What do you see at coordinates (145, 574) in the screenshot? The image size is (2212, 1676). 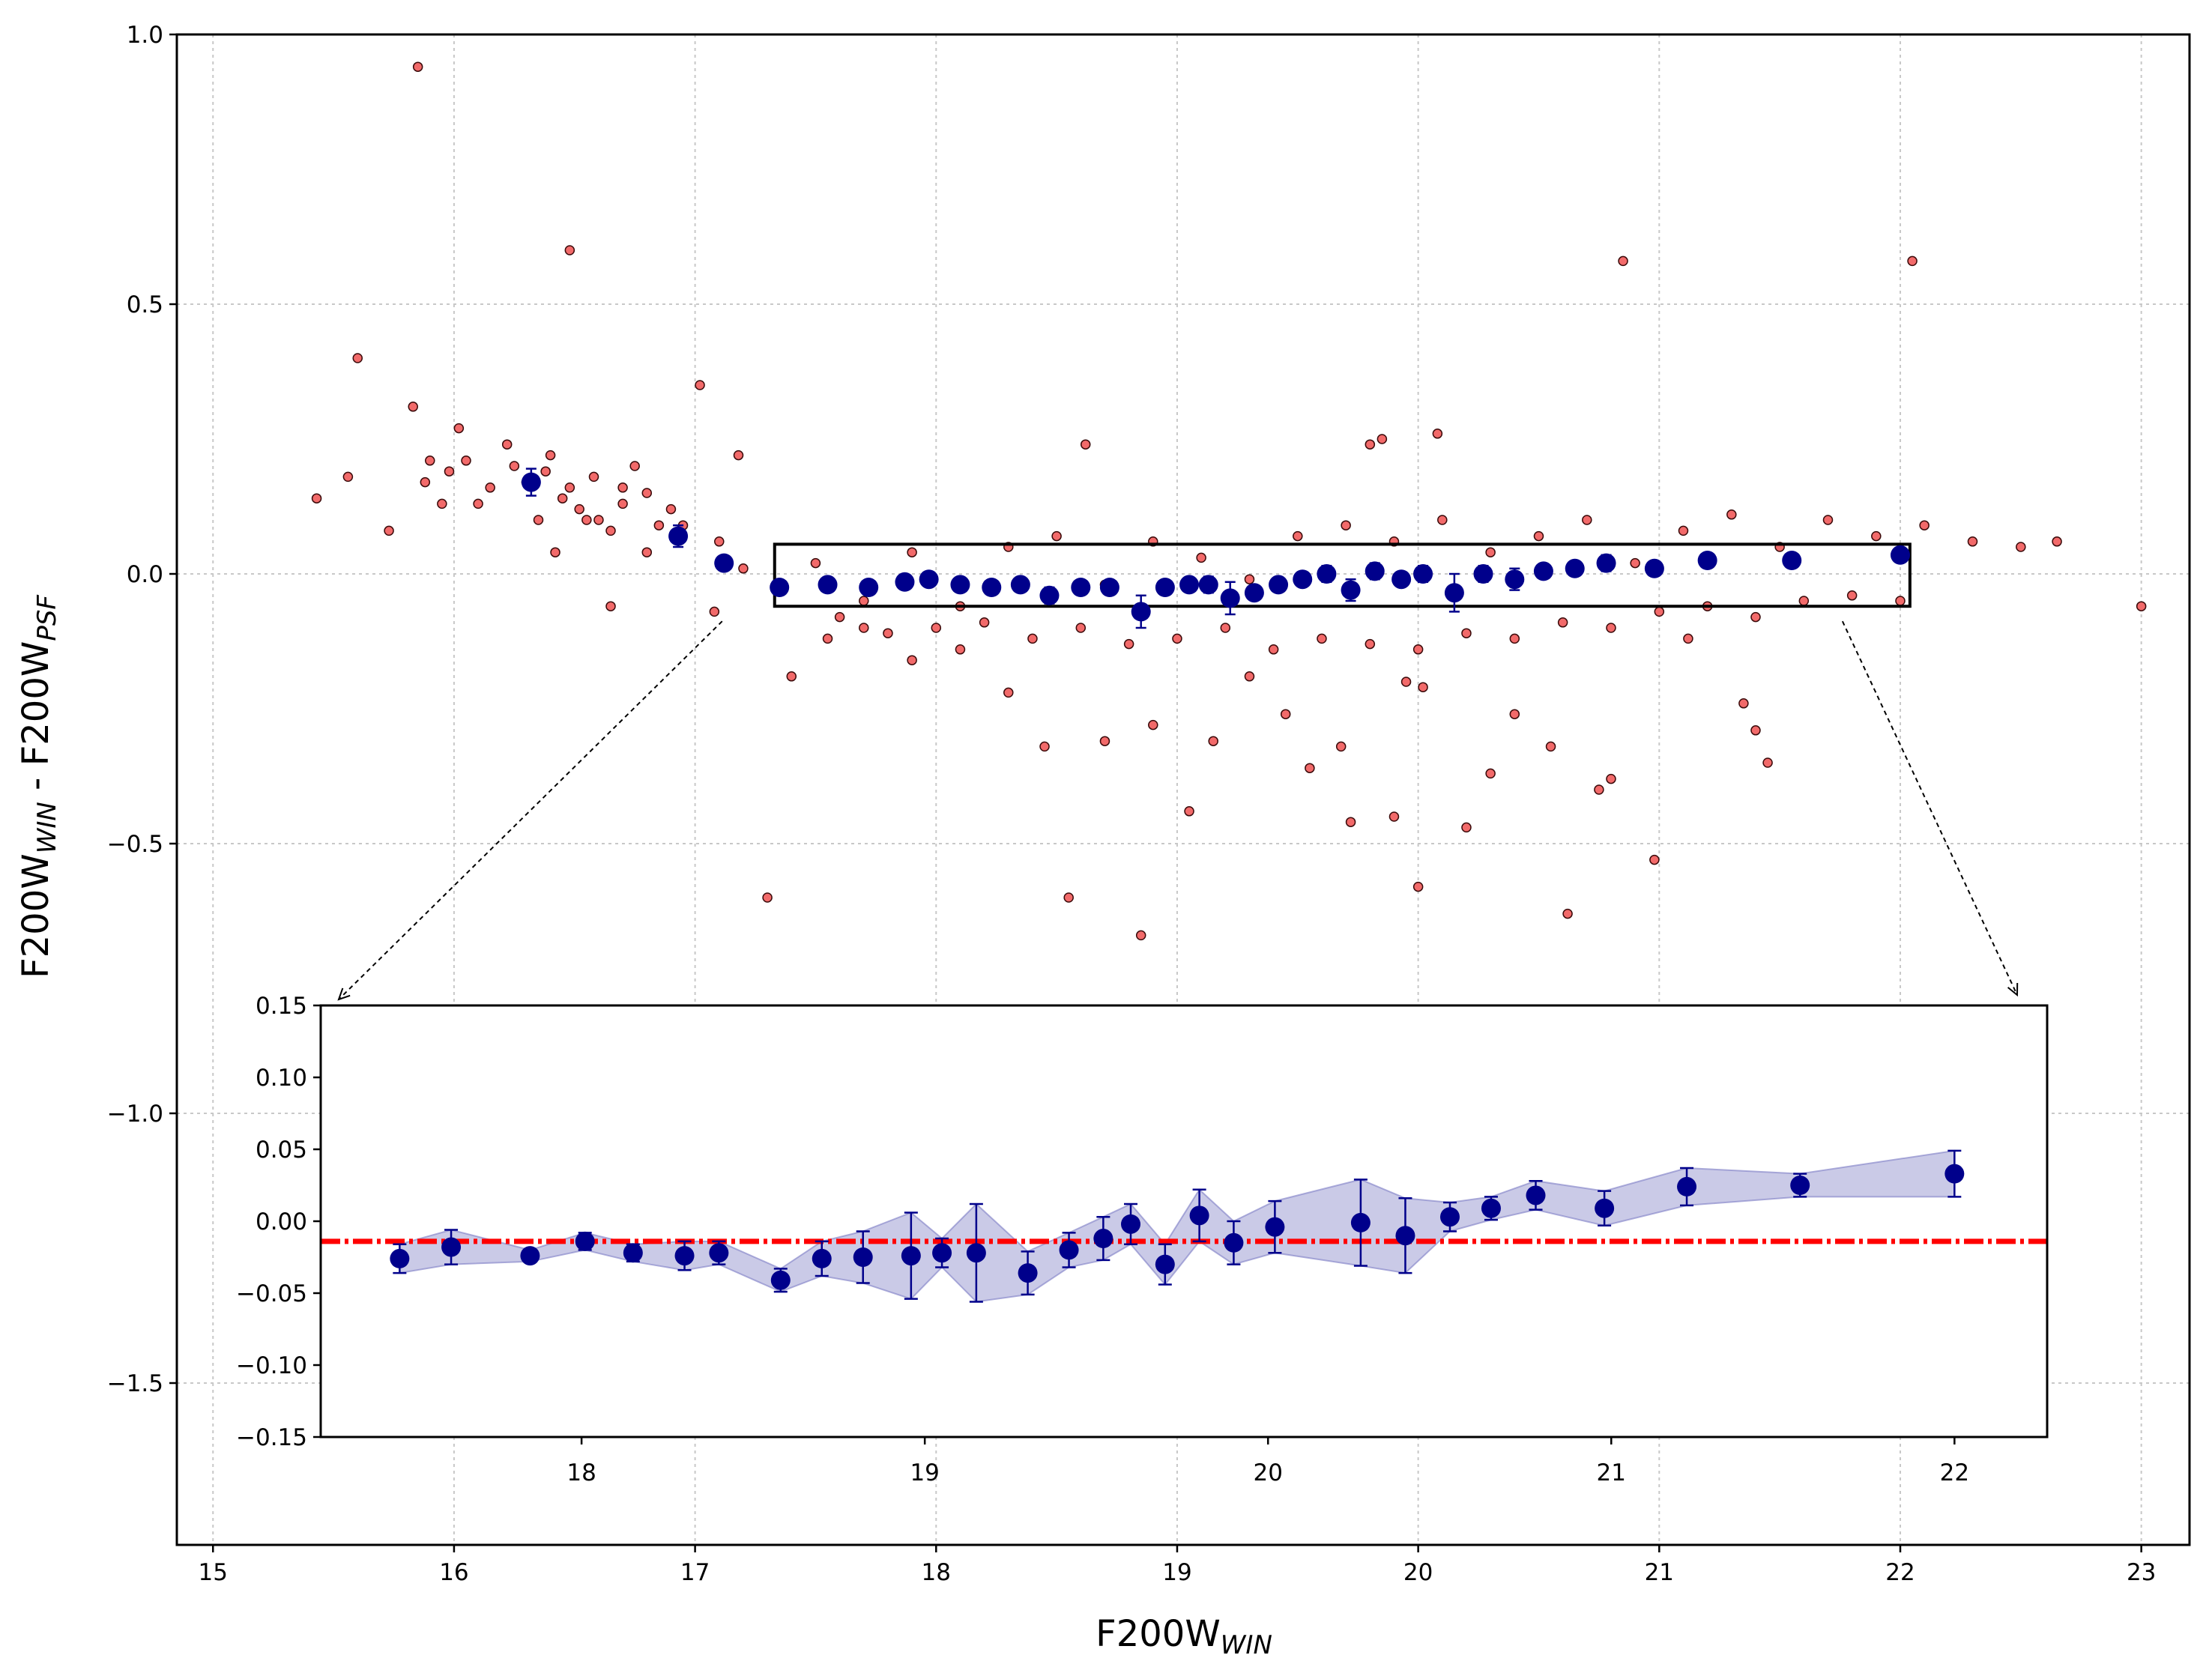 I see `y-tick-label: 0.0` at bounding box center [145, 574].